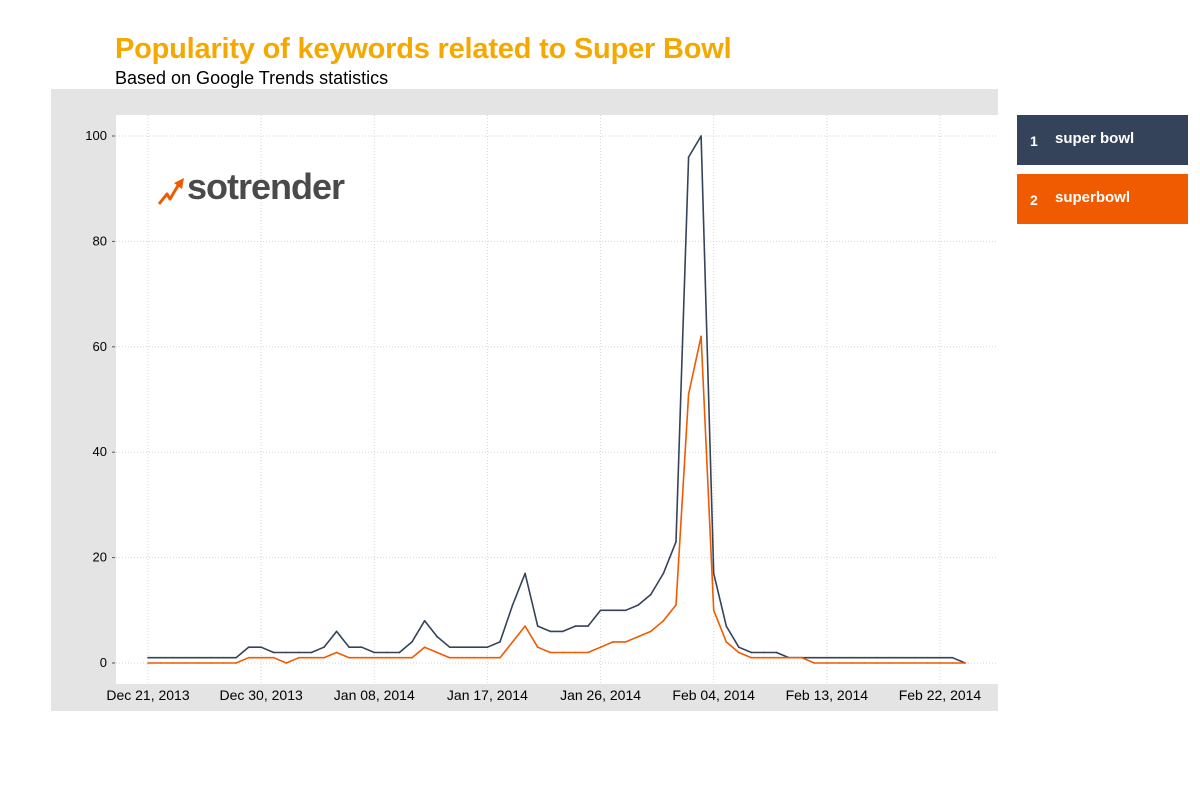  Describe the element at coordinates (170, 191) in the screenshot. I see `trend-arrow-icon` at that location.